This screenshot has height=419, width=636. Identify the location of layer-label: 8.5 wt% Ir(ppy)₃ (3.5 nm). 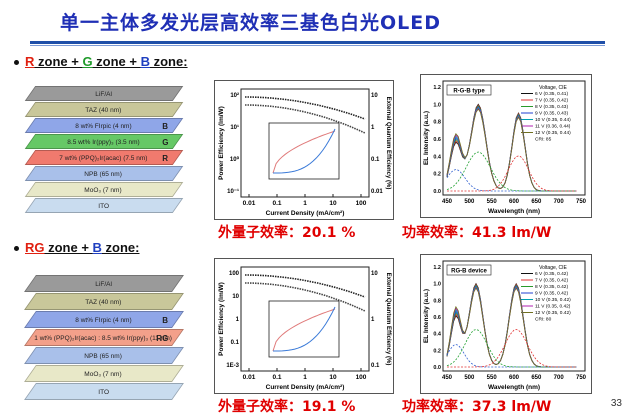
(103, 142).